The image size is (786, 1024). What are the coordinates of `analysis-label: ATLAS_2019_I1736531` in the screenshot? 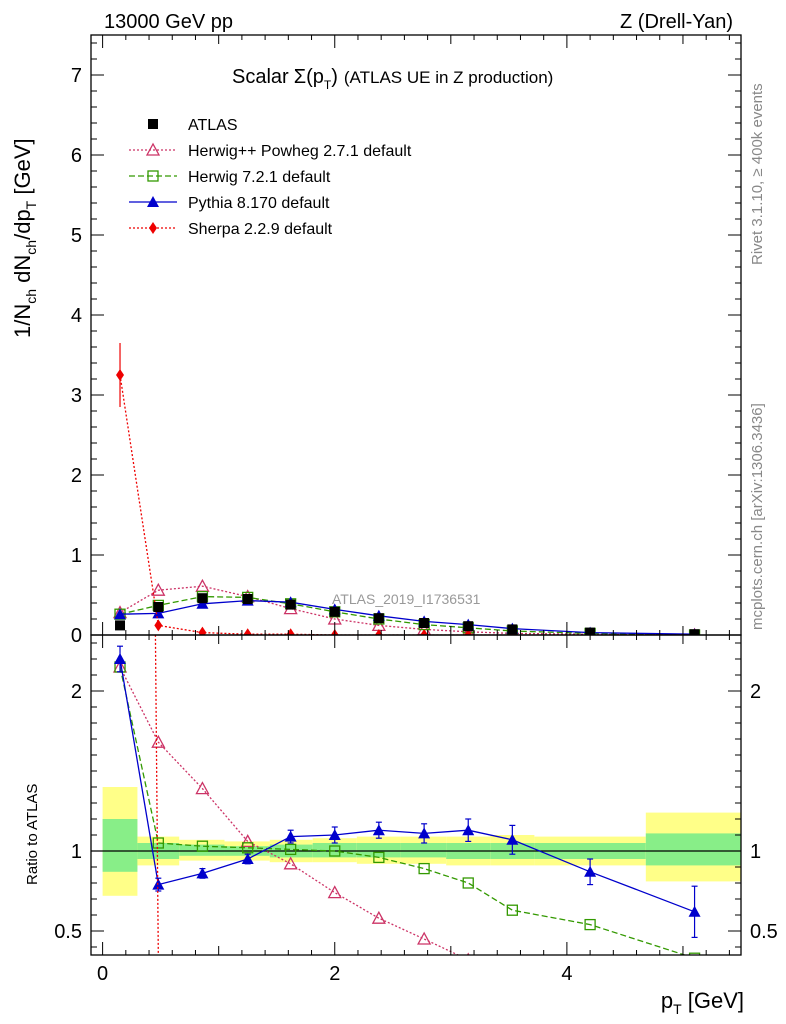 It's located at (406, 599).